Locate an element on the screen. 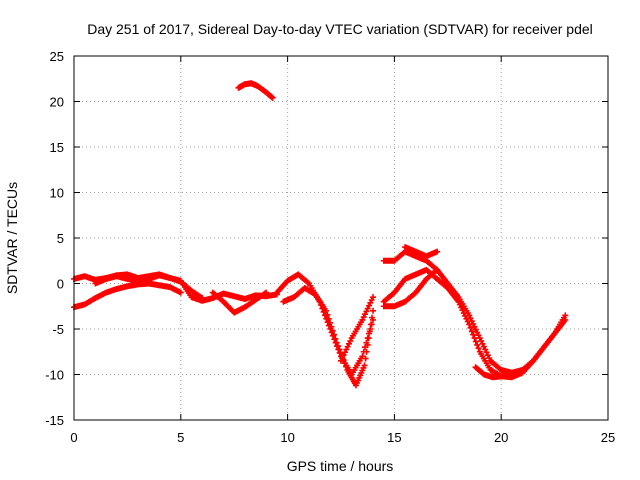  y-tick-label: -10 is located at coordinates (54, 375).